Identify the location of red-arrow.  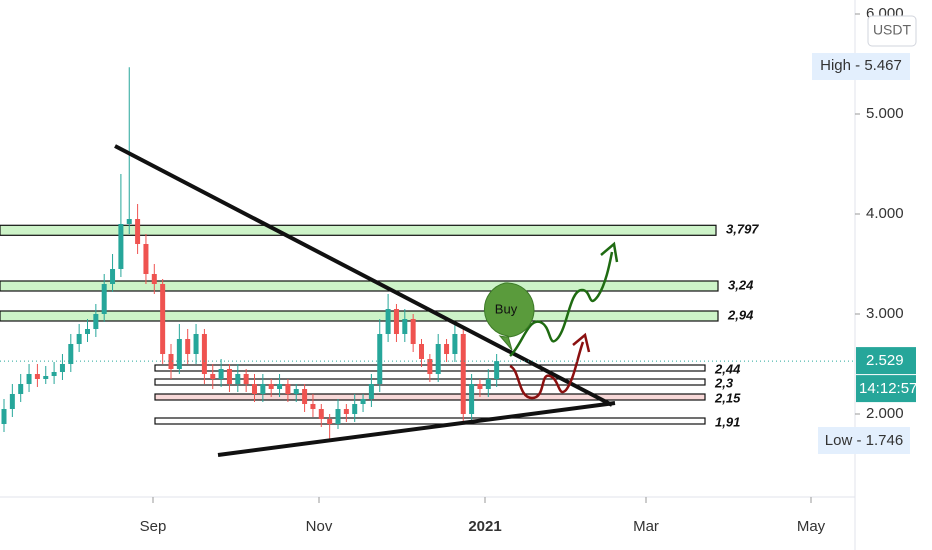
(547, 370).